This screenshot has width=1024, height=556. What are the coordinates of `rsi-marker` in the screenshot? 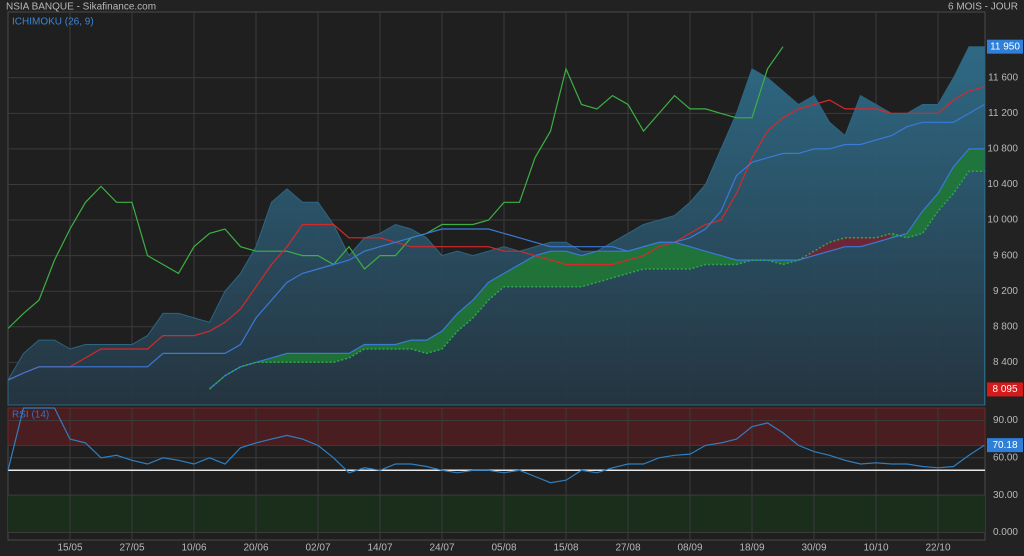 It's located at (1005, 445).